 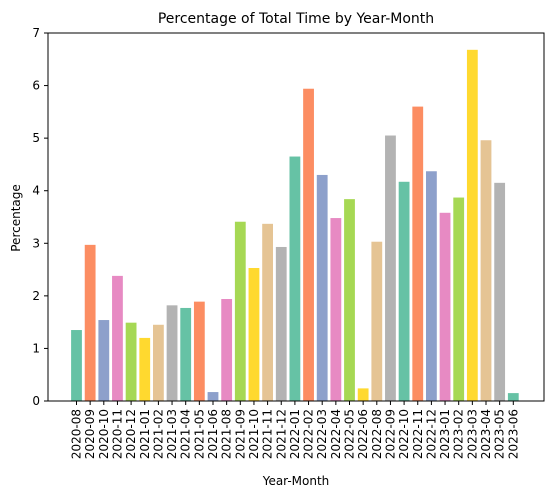 What do you see at coordinates (117, 434) in the screenshot?
I see `x-tick-label: 2020-11` at bounding box center [117, 434].